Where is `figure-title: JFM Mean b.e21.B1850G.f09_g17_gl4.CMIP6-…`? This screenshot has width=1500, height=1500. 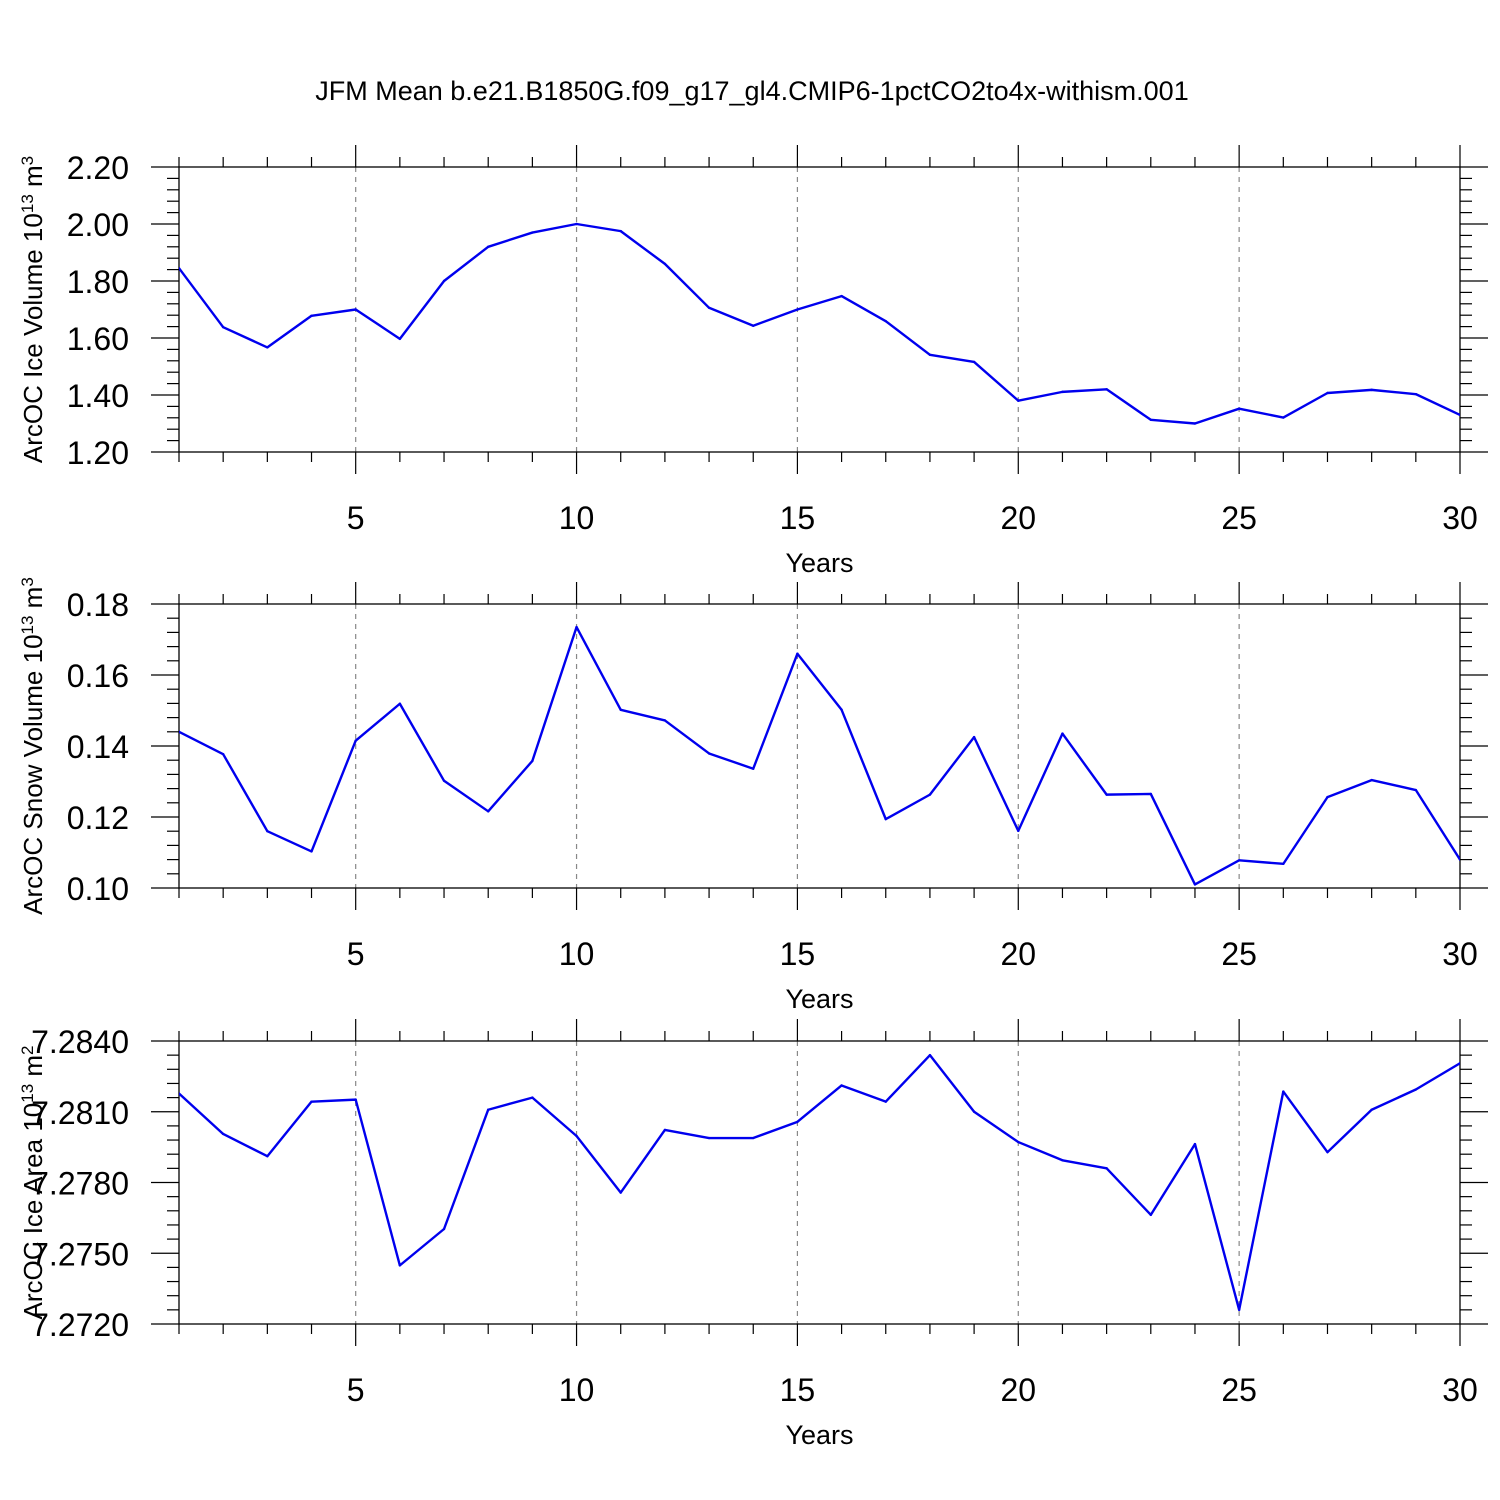
figure-title: JFM Mean b.e21.B1850G.f09_g17_gl4.CMIP6-… is located at coordinates (751, 91).